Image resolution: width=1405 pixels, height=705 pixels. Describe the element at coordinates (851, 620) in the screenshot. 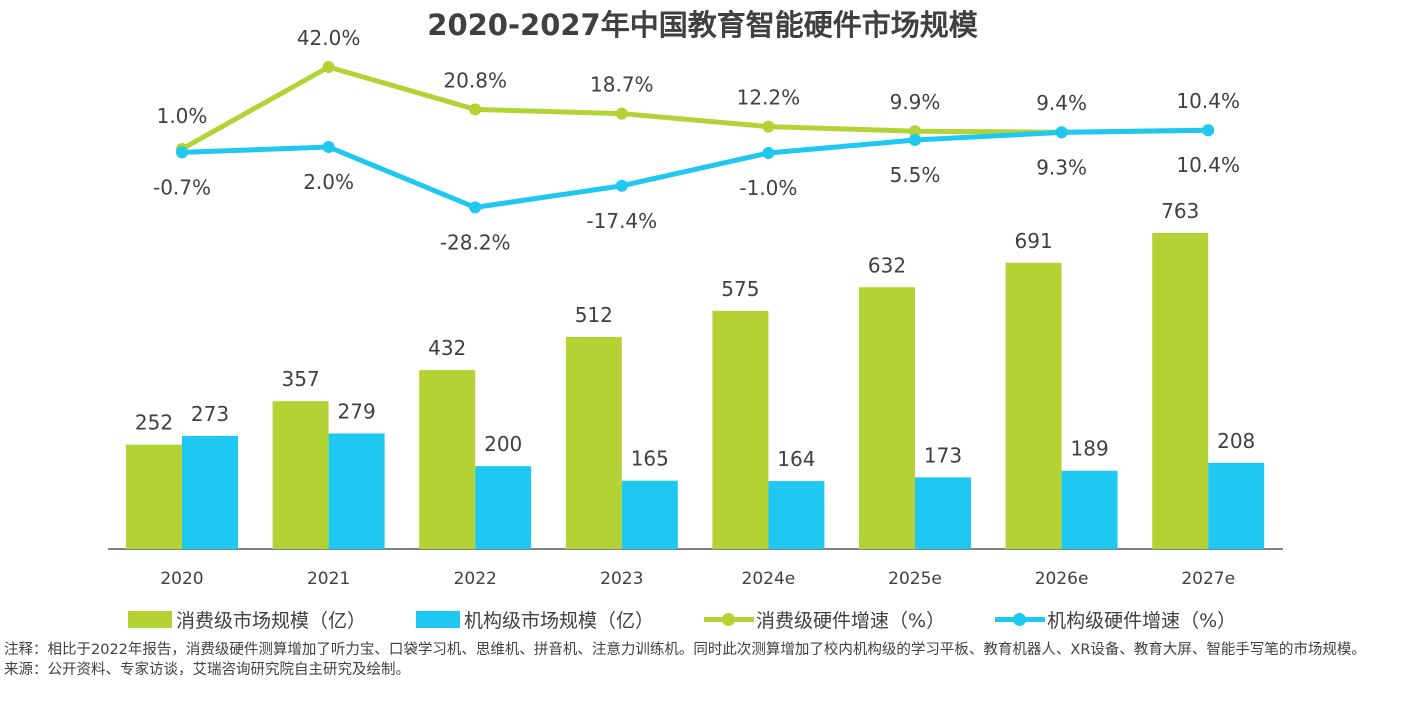

I see `legend-label: 消费级硬件增速（%）` at that location.